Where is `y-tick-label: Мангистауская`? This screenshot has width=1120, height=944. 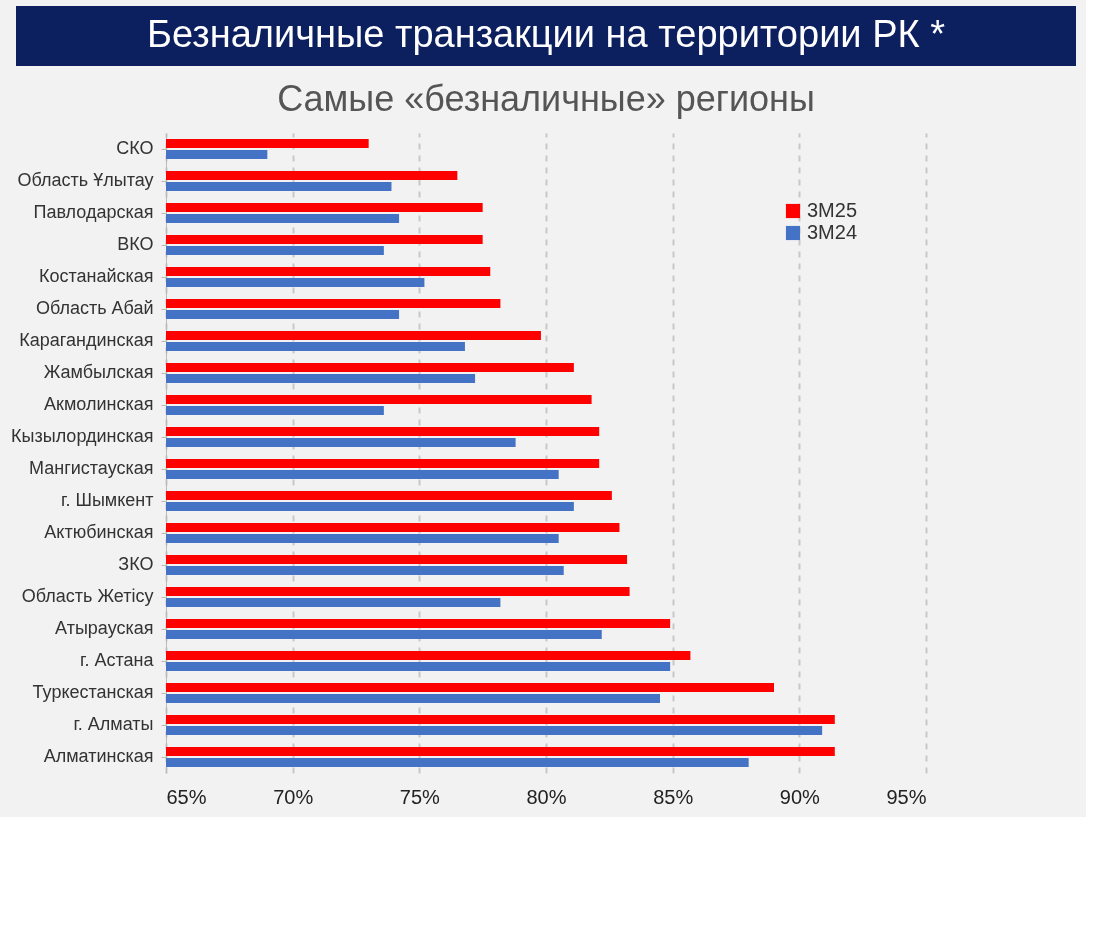
y-tick-label: Мангистауская is located at coordinates (91, 468).